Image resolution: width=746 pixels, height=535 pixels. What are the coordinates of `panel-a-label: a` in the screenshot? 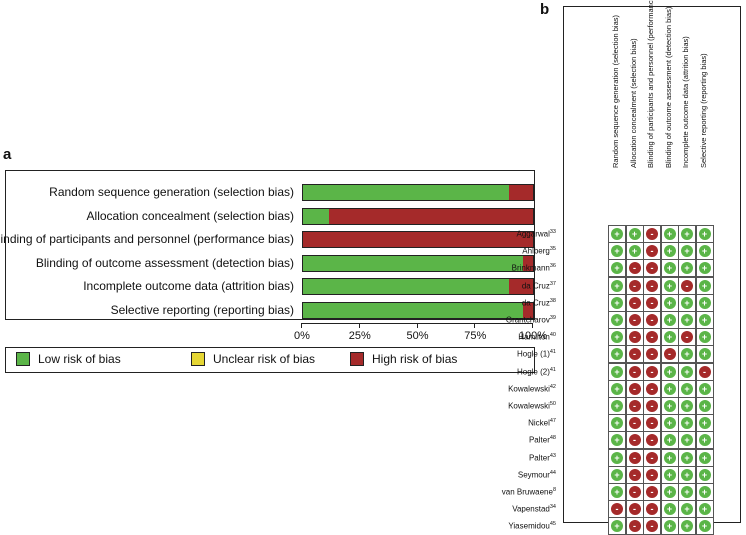 It's located at (7, 154).